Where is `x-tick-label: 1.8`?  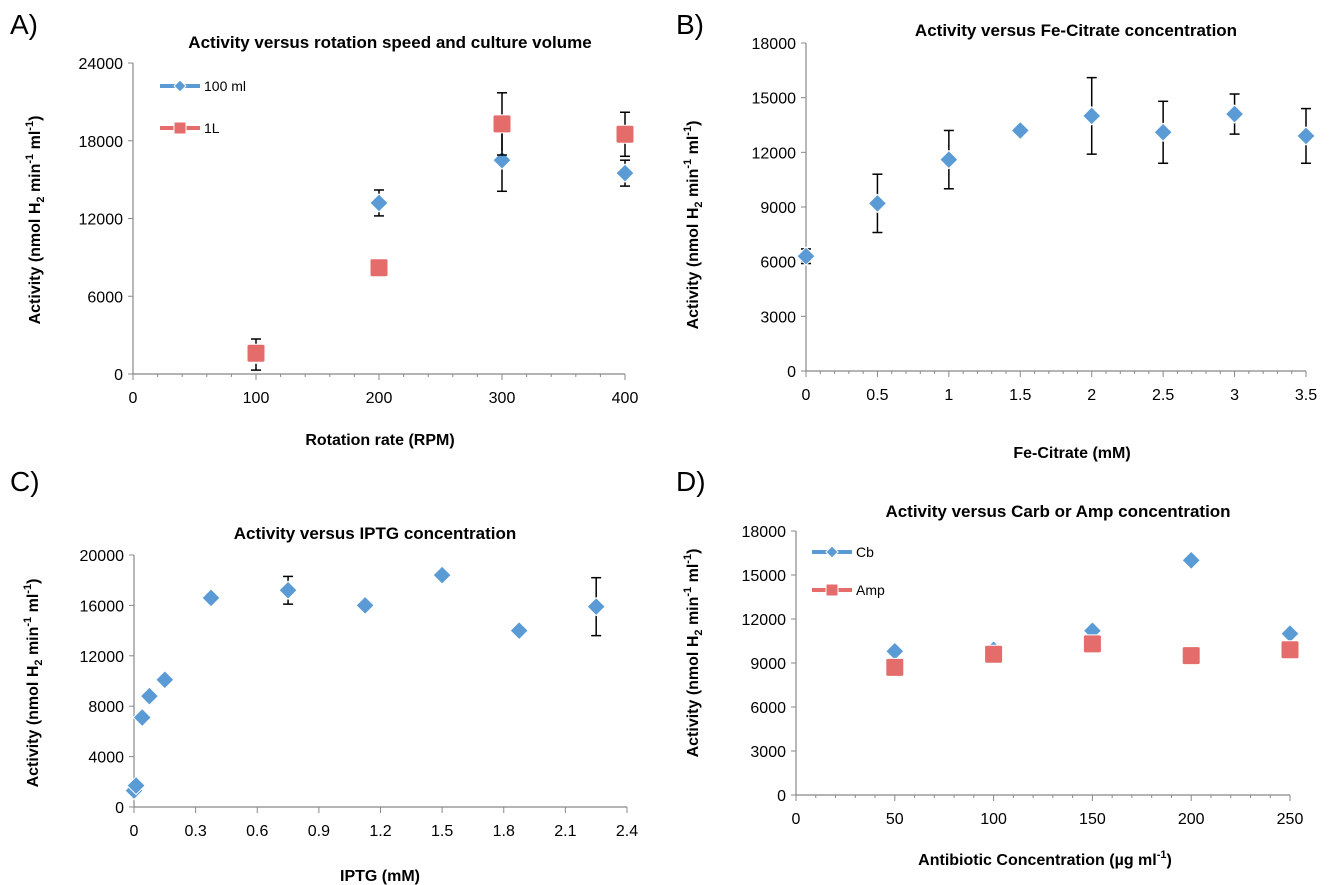 x-tick-label: 1.8 is located at coordinates (504, 831).